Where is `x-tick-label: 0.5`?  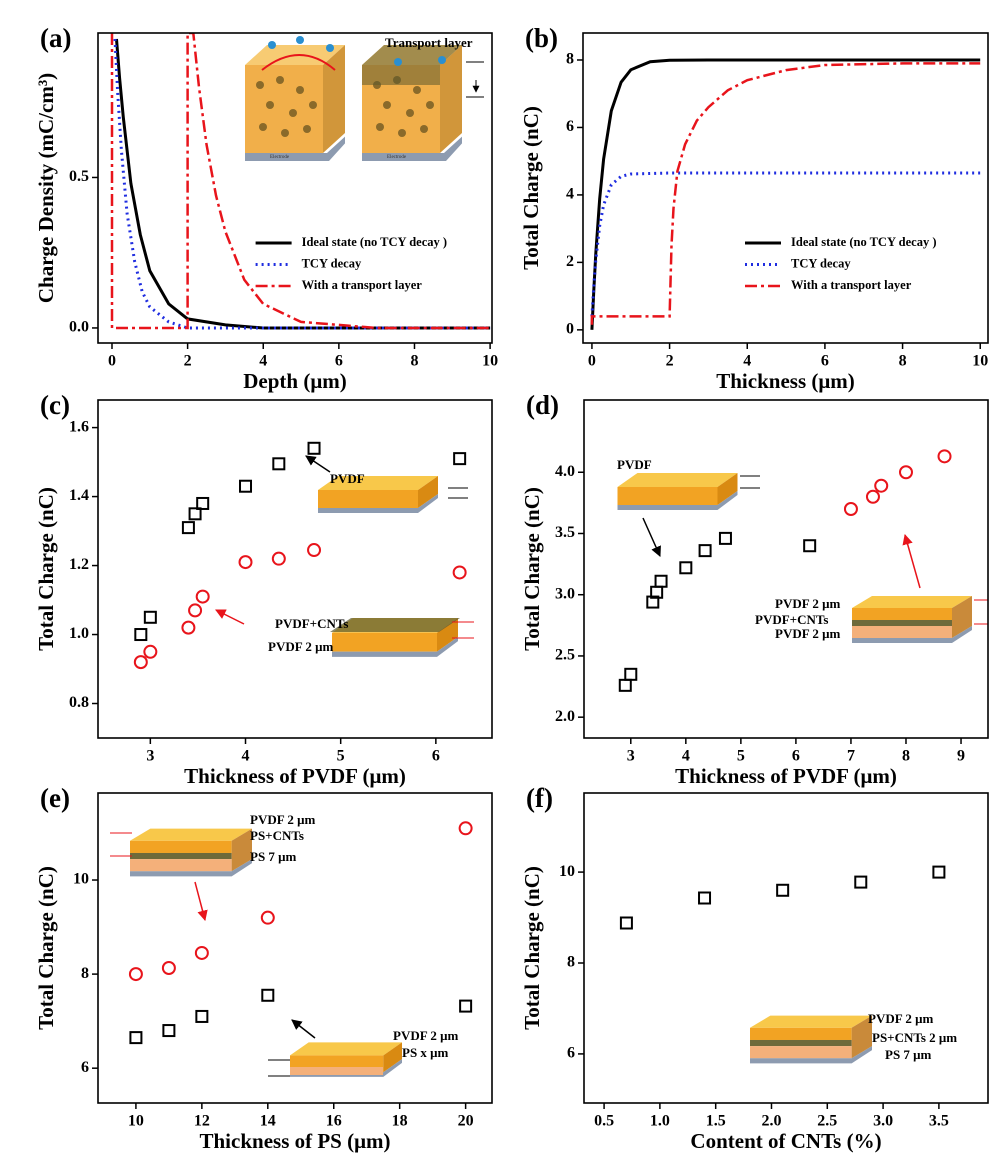
x-tick-label: 0.5 is located at coordinates (604, 1121).